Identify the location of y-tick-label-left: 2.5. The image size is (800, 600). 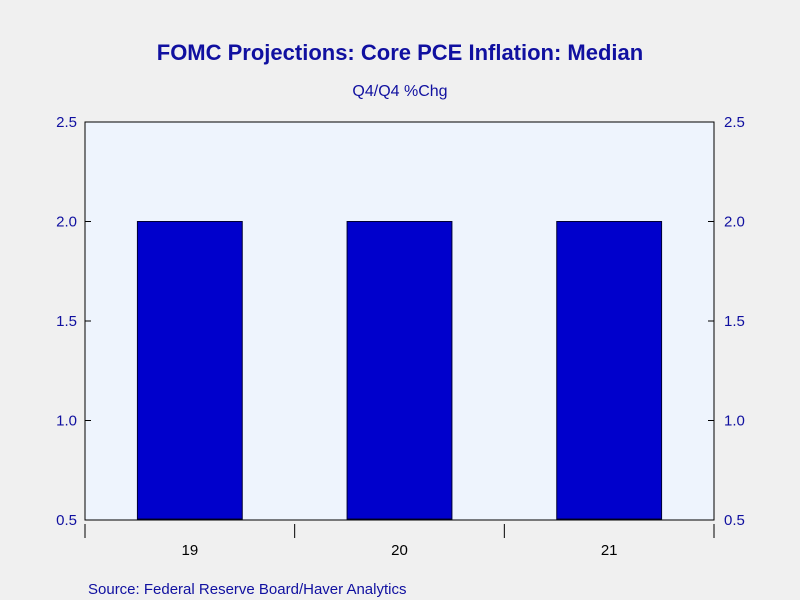
(66, 122).